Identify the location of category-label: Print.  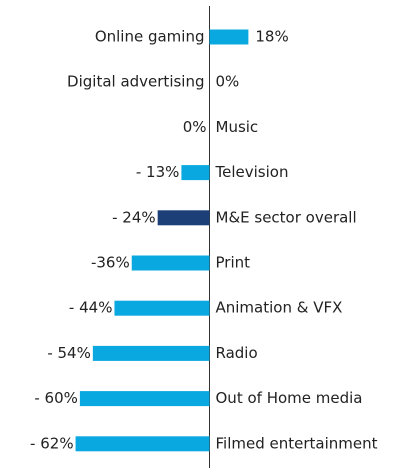
(233, 263).